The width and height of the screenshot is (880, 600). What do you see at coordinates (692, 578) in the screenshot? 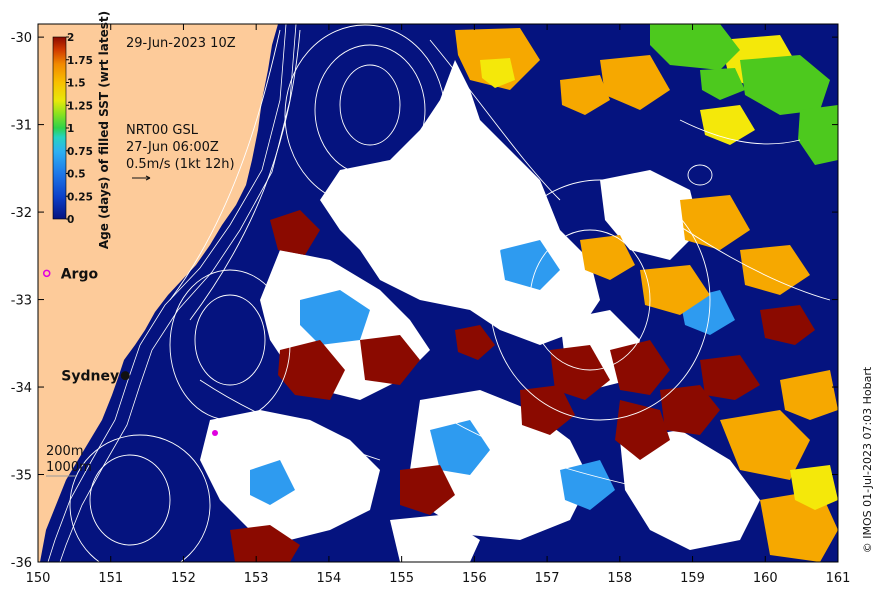
I see `lon-tick-label: 159` at bounding box center [692, 578].